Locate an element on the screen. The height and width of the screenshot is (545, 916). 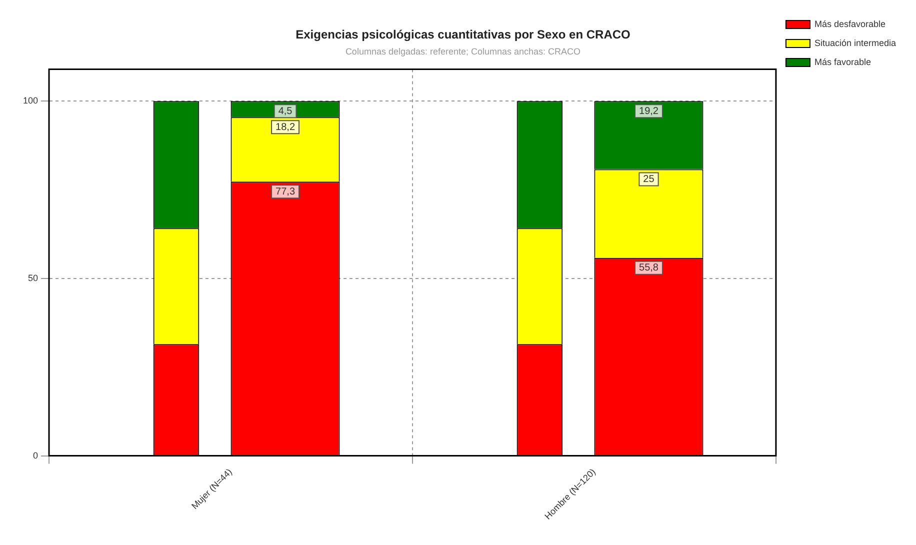
y-tick-label: 100 is located at coordinates (30, 101).